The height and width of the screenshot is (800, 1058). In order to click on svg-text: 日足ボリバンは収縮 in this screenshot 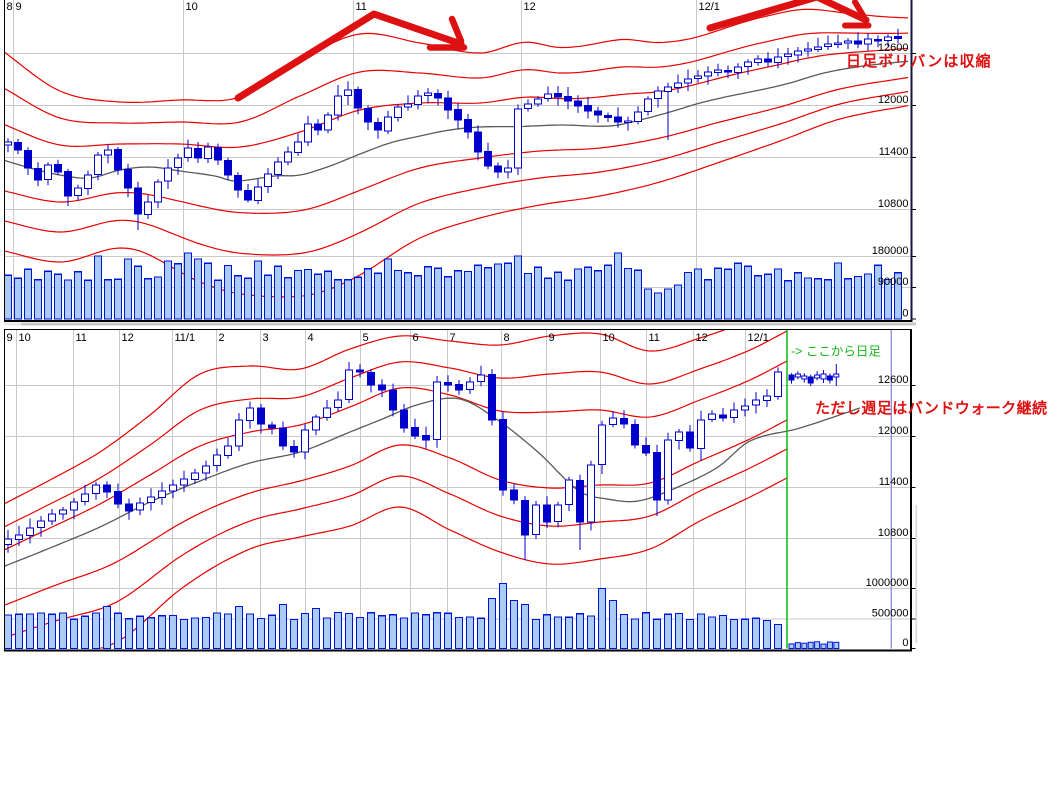, I will do `click(919, 61)`.